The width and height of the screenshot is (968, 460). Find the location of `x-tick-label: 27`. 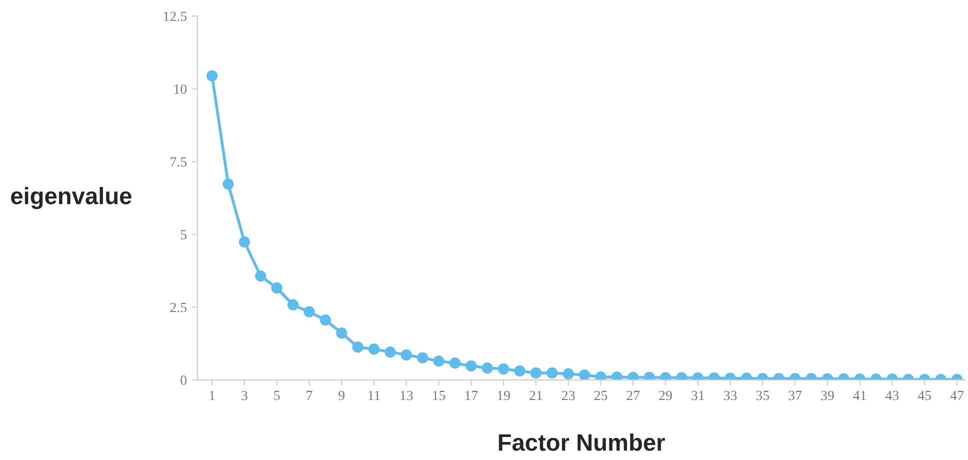

x-tick-label: 27 is located at coordinates (633, 395).